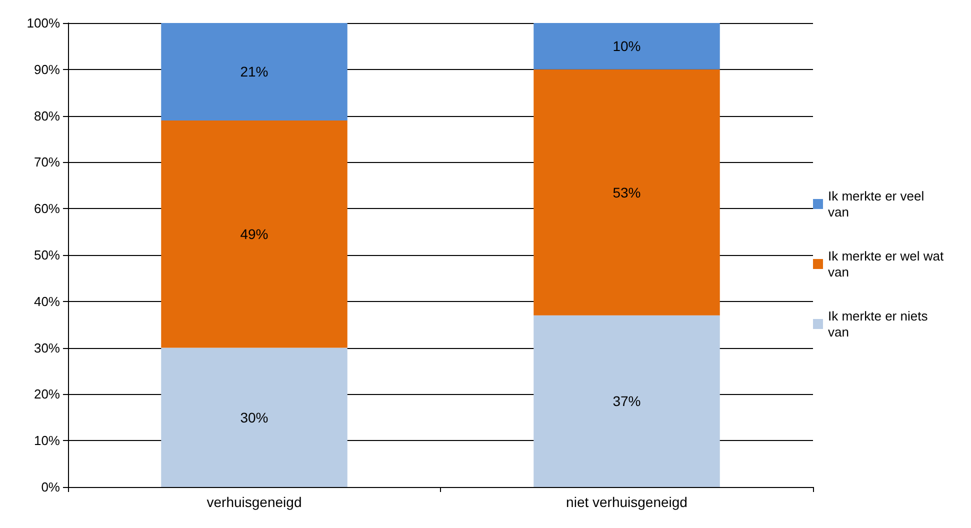  What do you see at coordinates (627, 502) in the screenshot?
I see `x-tick-label: niet verhuisgeneigd` at bounding box center [627, 502].